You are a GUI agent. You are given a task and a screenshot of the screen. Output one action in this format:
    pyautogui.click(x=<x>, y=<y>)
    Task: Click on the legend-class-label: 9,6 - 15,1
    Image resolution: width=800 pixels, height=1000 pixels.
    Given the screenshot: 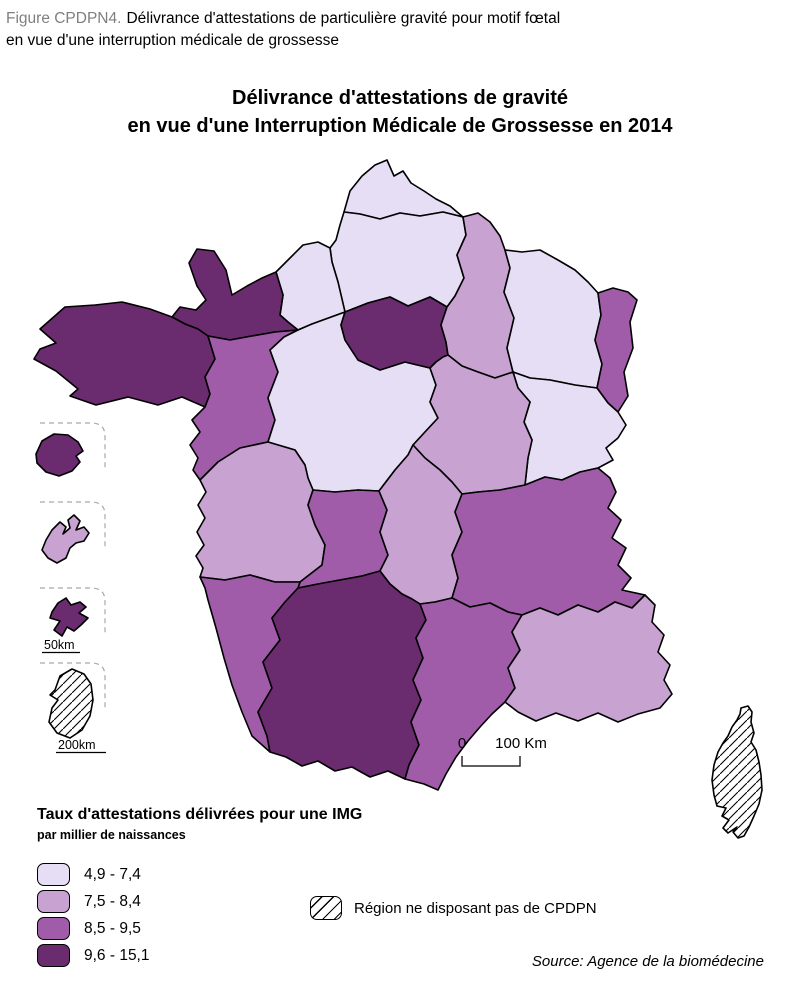 What is the action you would take?
    pyautogui.click(x=117, y=955)
    